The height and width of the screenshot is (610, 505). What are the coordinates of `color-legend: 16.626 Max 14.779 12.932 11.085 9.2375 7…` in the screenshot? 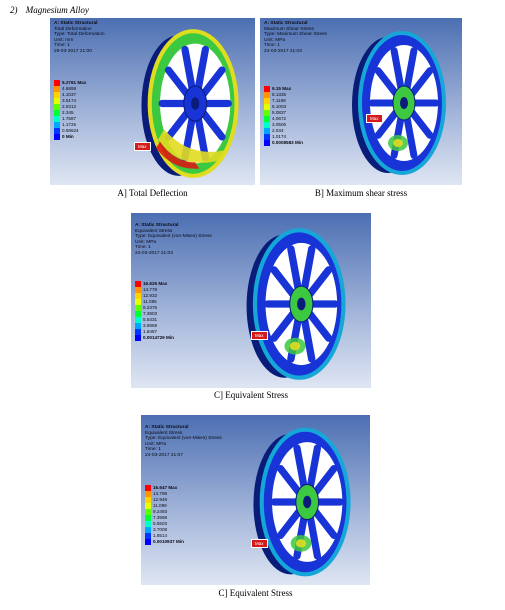 It's located at (154, 311).